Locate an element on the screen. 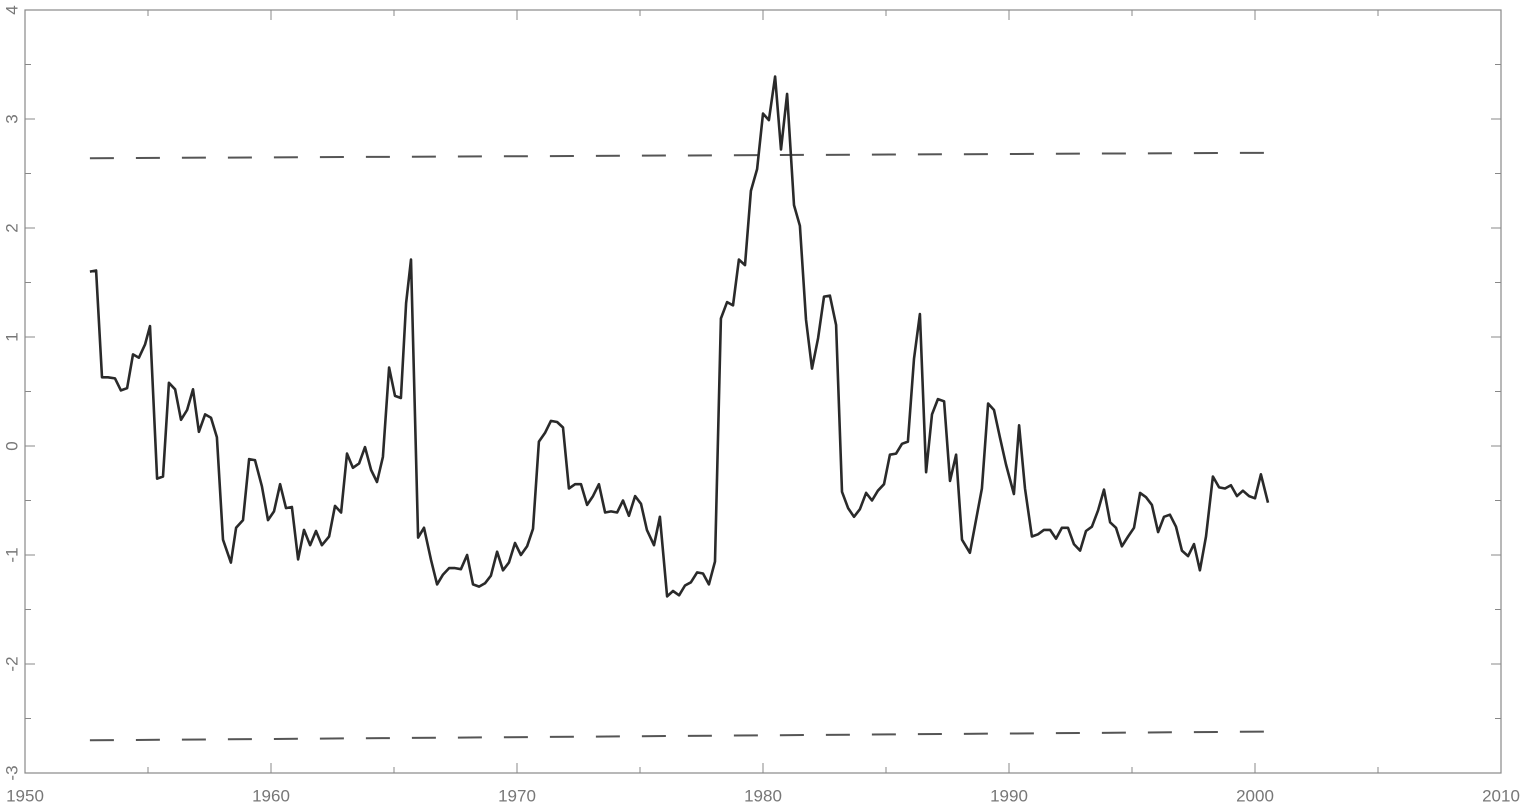 Image resolution: width=1535 pixels, height=808 pixels. y-tick-label: 1 is located at coordinates (11, 336).